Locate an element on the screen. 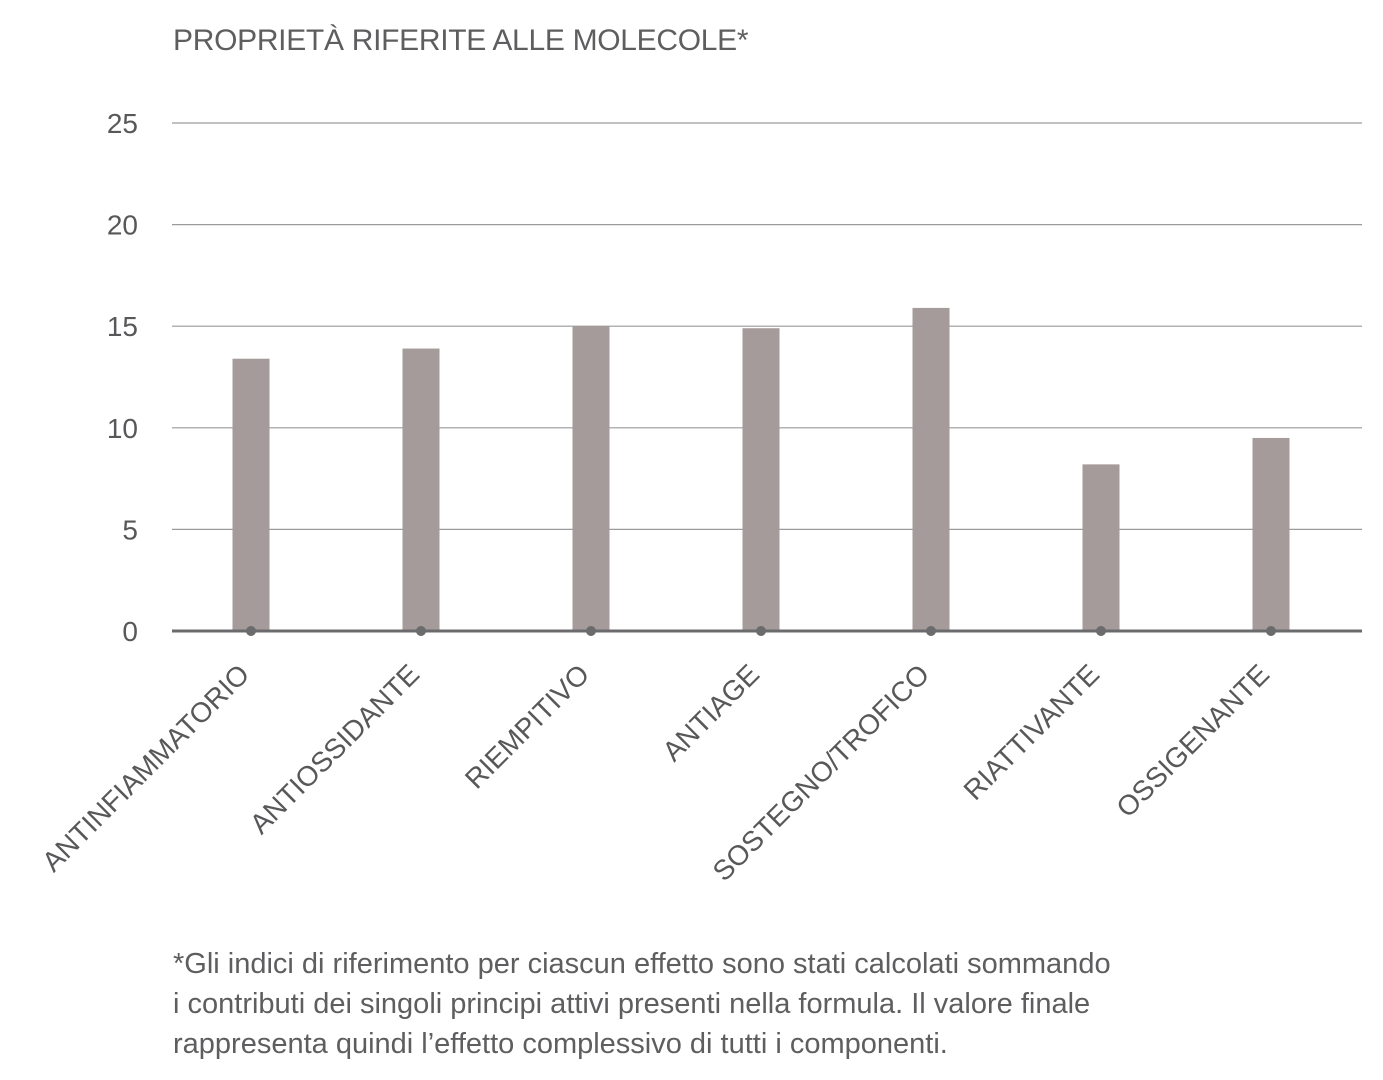 This screenshot has width=1383, height=1080. x-tick-label: RIATTIVANTE is located at coordinates (1032, 732).